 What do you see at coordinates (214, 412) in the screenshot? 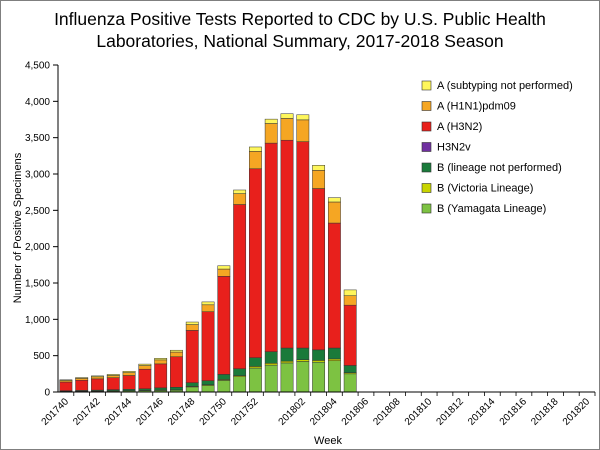
I see `x-tick-label: 201750` at bounding box center [214, 412].